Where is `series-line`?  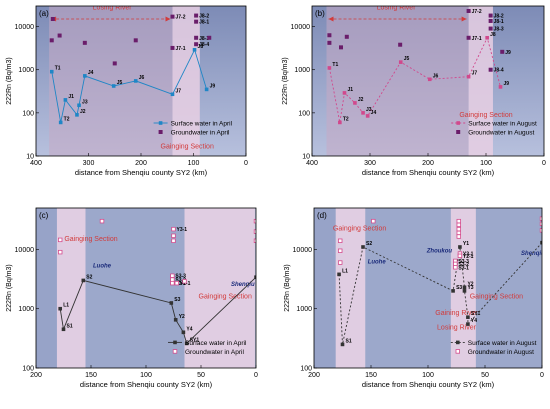
series-line is located at coordinates (440, 293).